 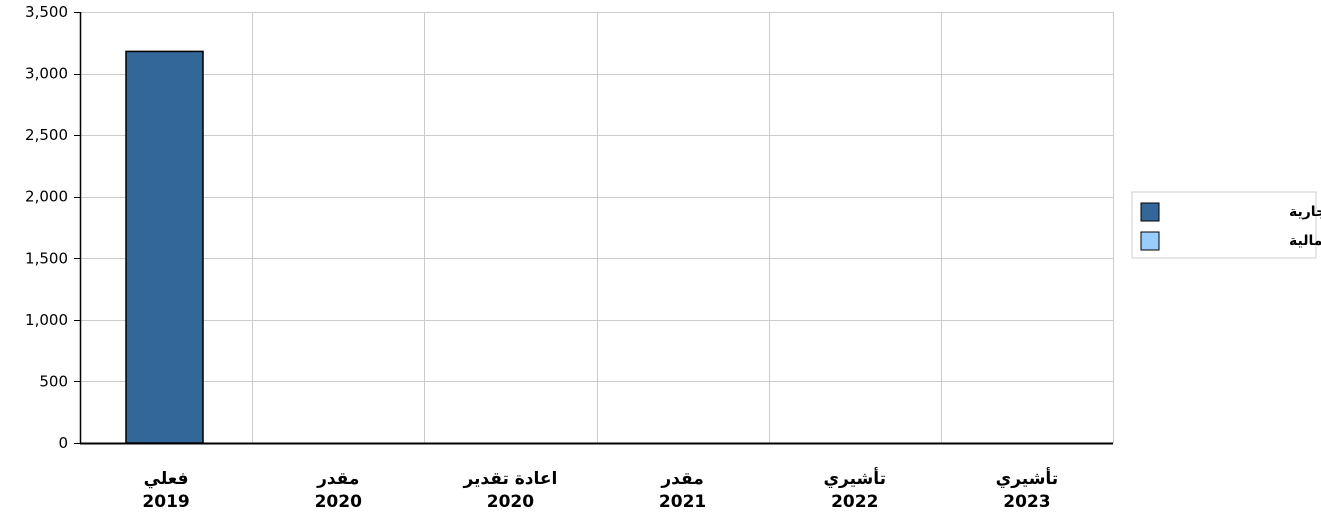 I want to click on y-tick-label: 0, so click(x=63, y=443).